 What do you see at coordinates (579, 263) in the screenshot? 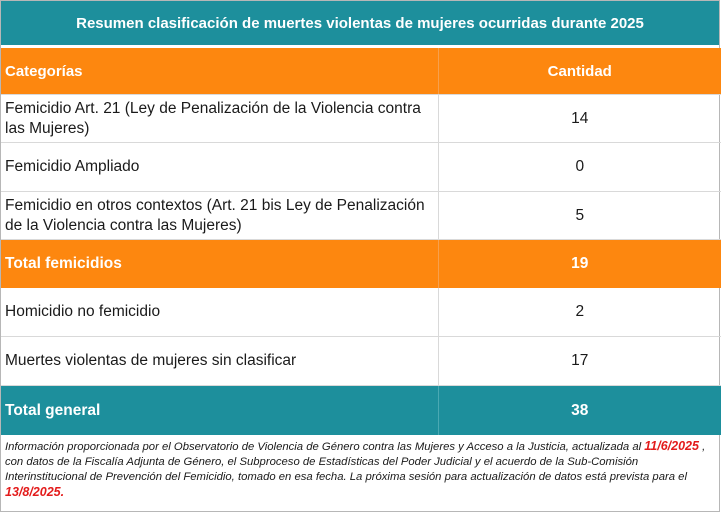
I see `row-value-total-femicidios: 19` at bounding box center [579, 263].